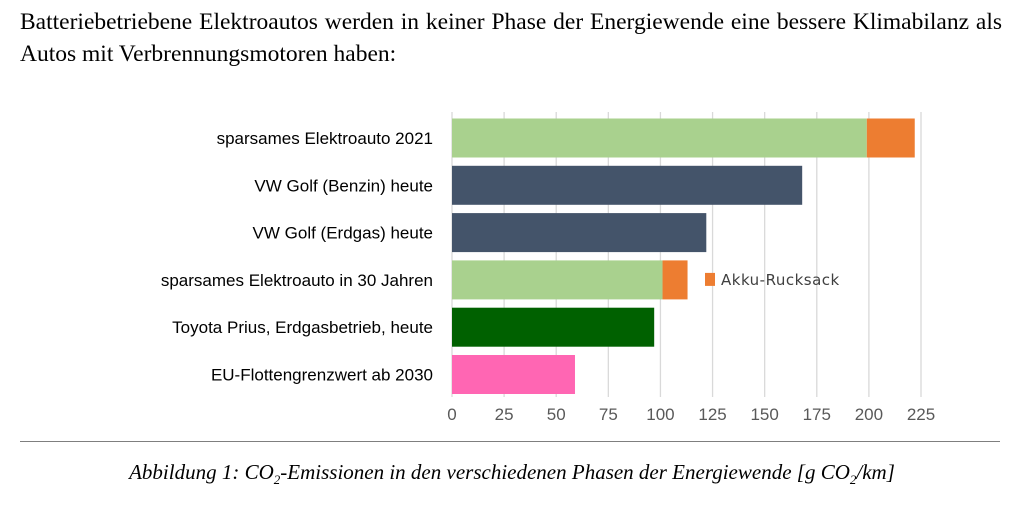 The image size is (1024, 507). What do you see at coordinates (201, 472) in the screenshot?
I see `caption-prefix: Abbildung 1: CO` at bounding box center [201, 472].